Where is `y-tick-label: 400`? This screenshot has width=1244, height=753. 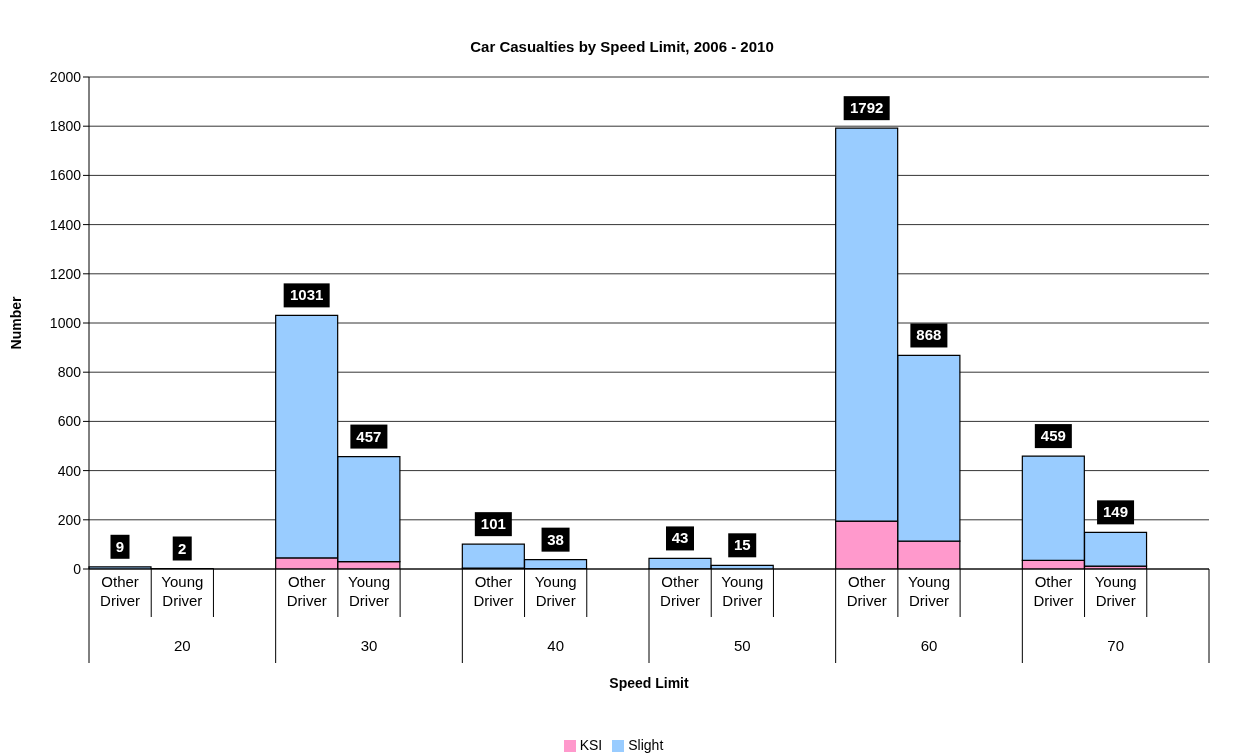 y-tick-label: 400 is located at coordinates (69, 470).